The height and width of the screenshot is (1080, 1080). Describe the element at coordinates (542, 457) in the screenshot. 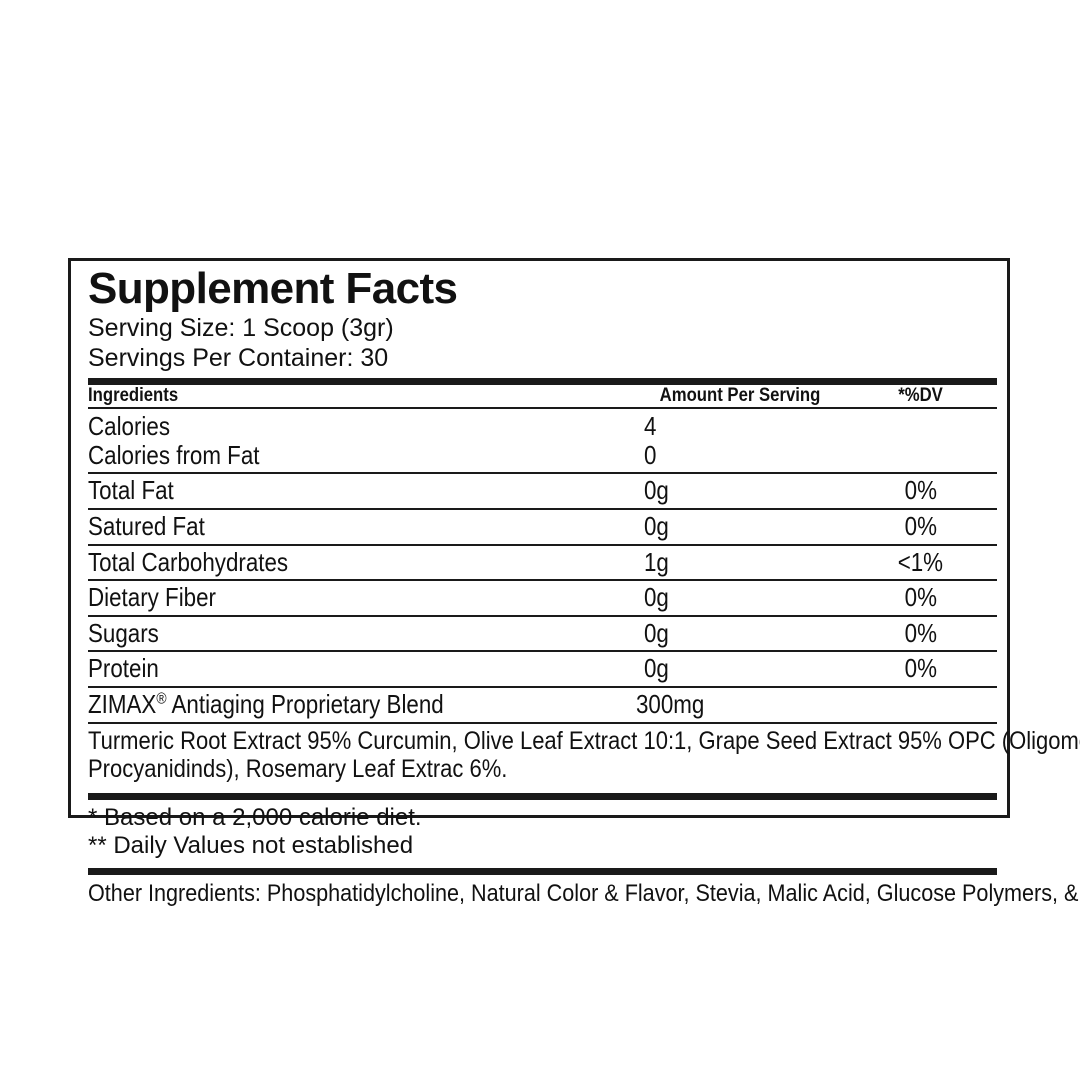

I see `table-row: Calories from Fat 0` at that location.